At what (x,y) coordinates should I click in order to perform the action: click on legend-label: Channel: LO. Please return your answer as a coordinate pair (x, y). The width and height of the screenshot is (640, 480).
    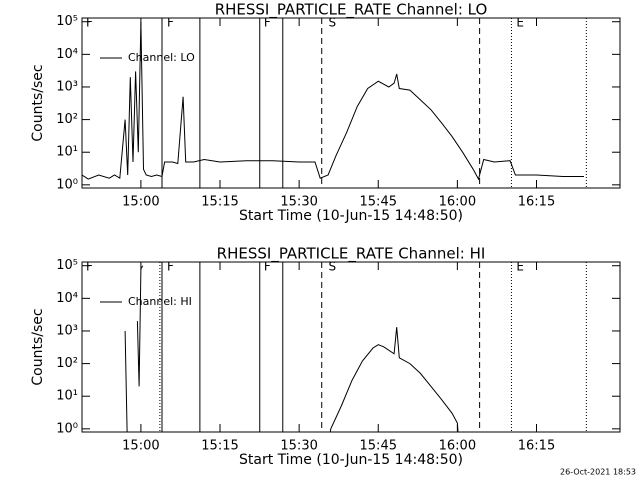
    Looking at the image, I should click on (161, 57).